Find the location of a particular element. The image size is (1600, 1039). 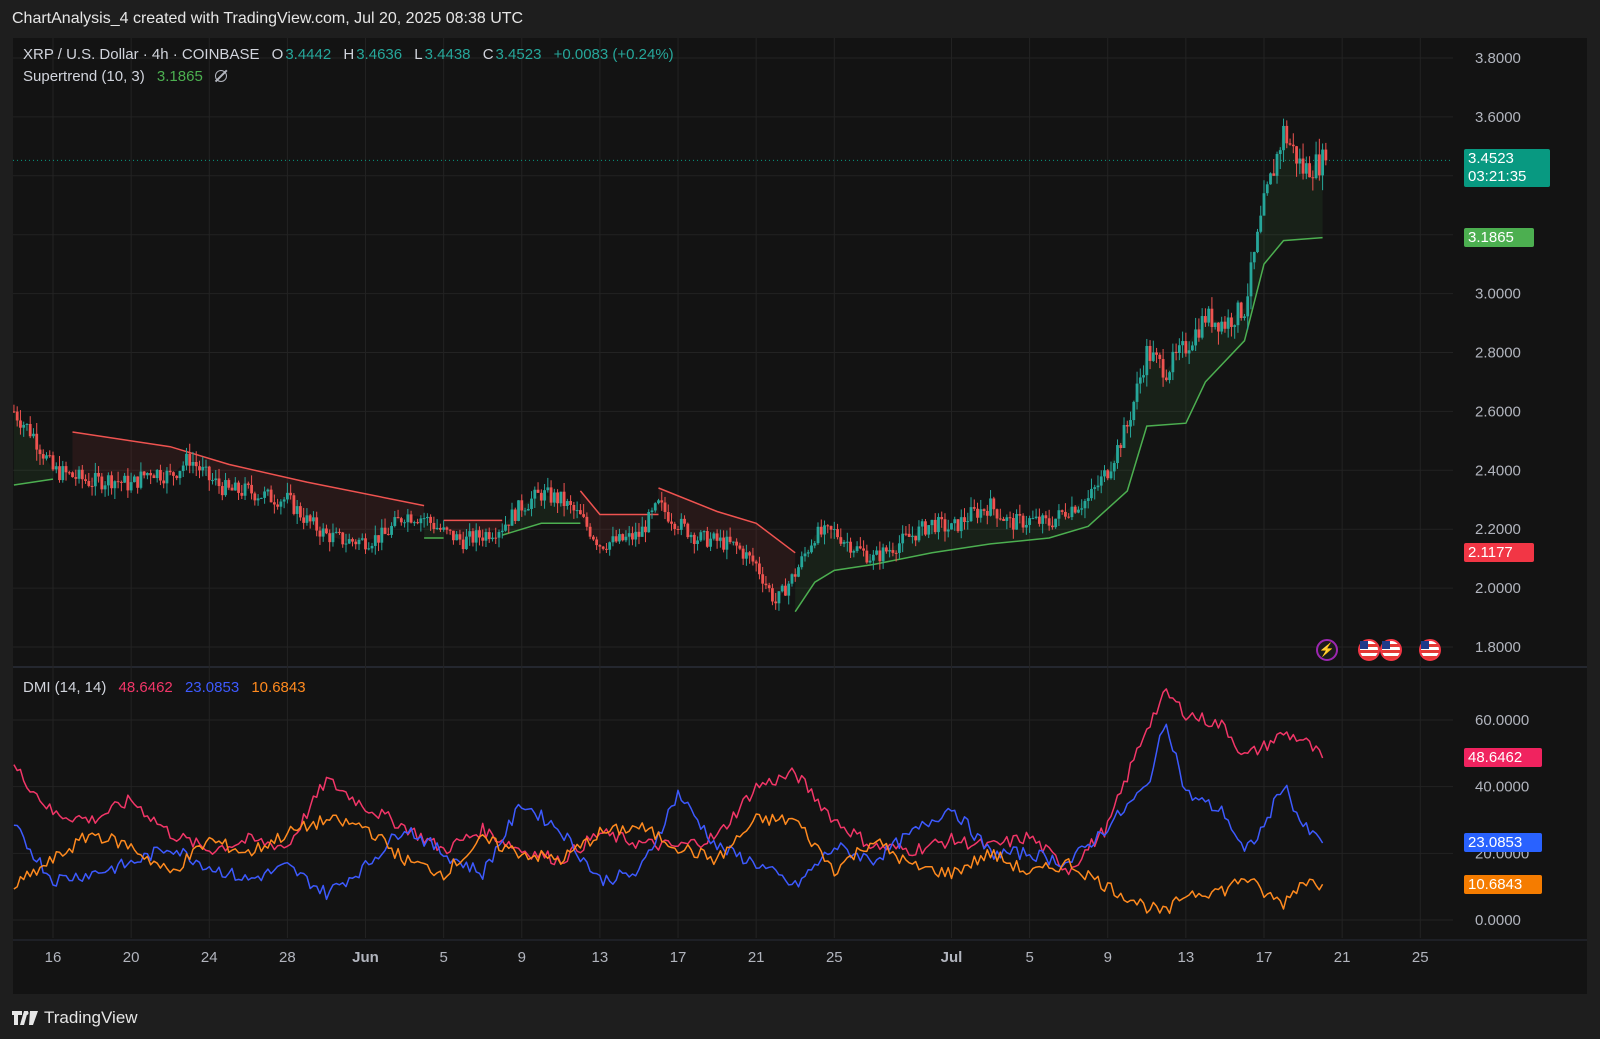

time-tick-label: 17 is located at coordinates (678, 957).